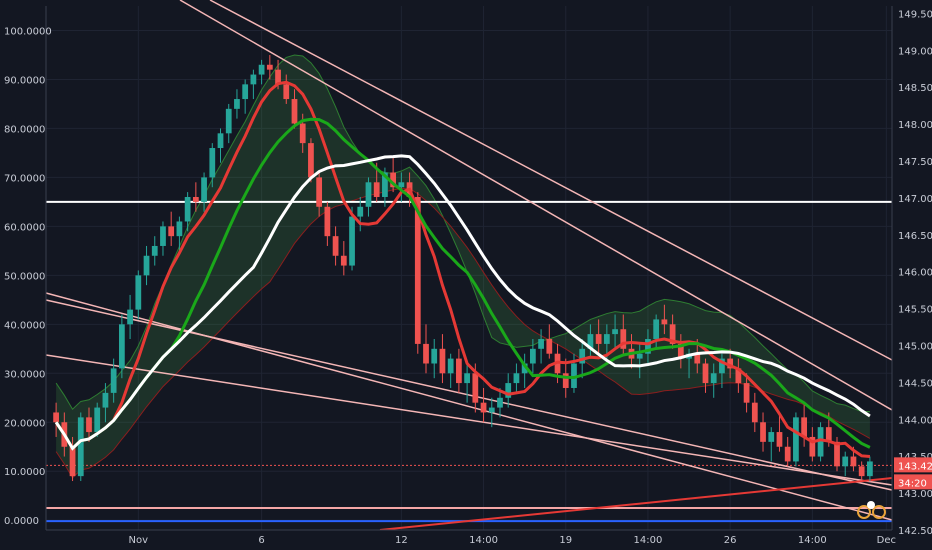  I want to click on left-tick-label: 60.0000, so click(24, 227).